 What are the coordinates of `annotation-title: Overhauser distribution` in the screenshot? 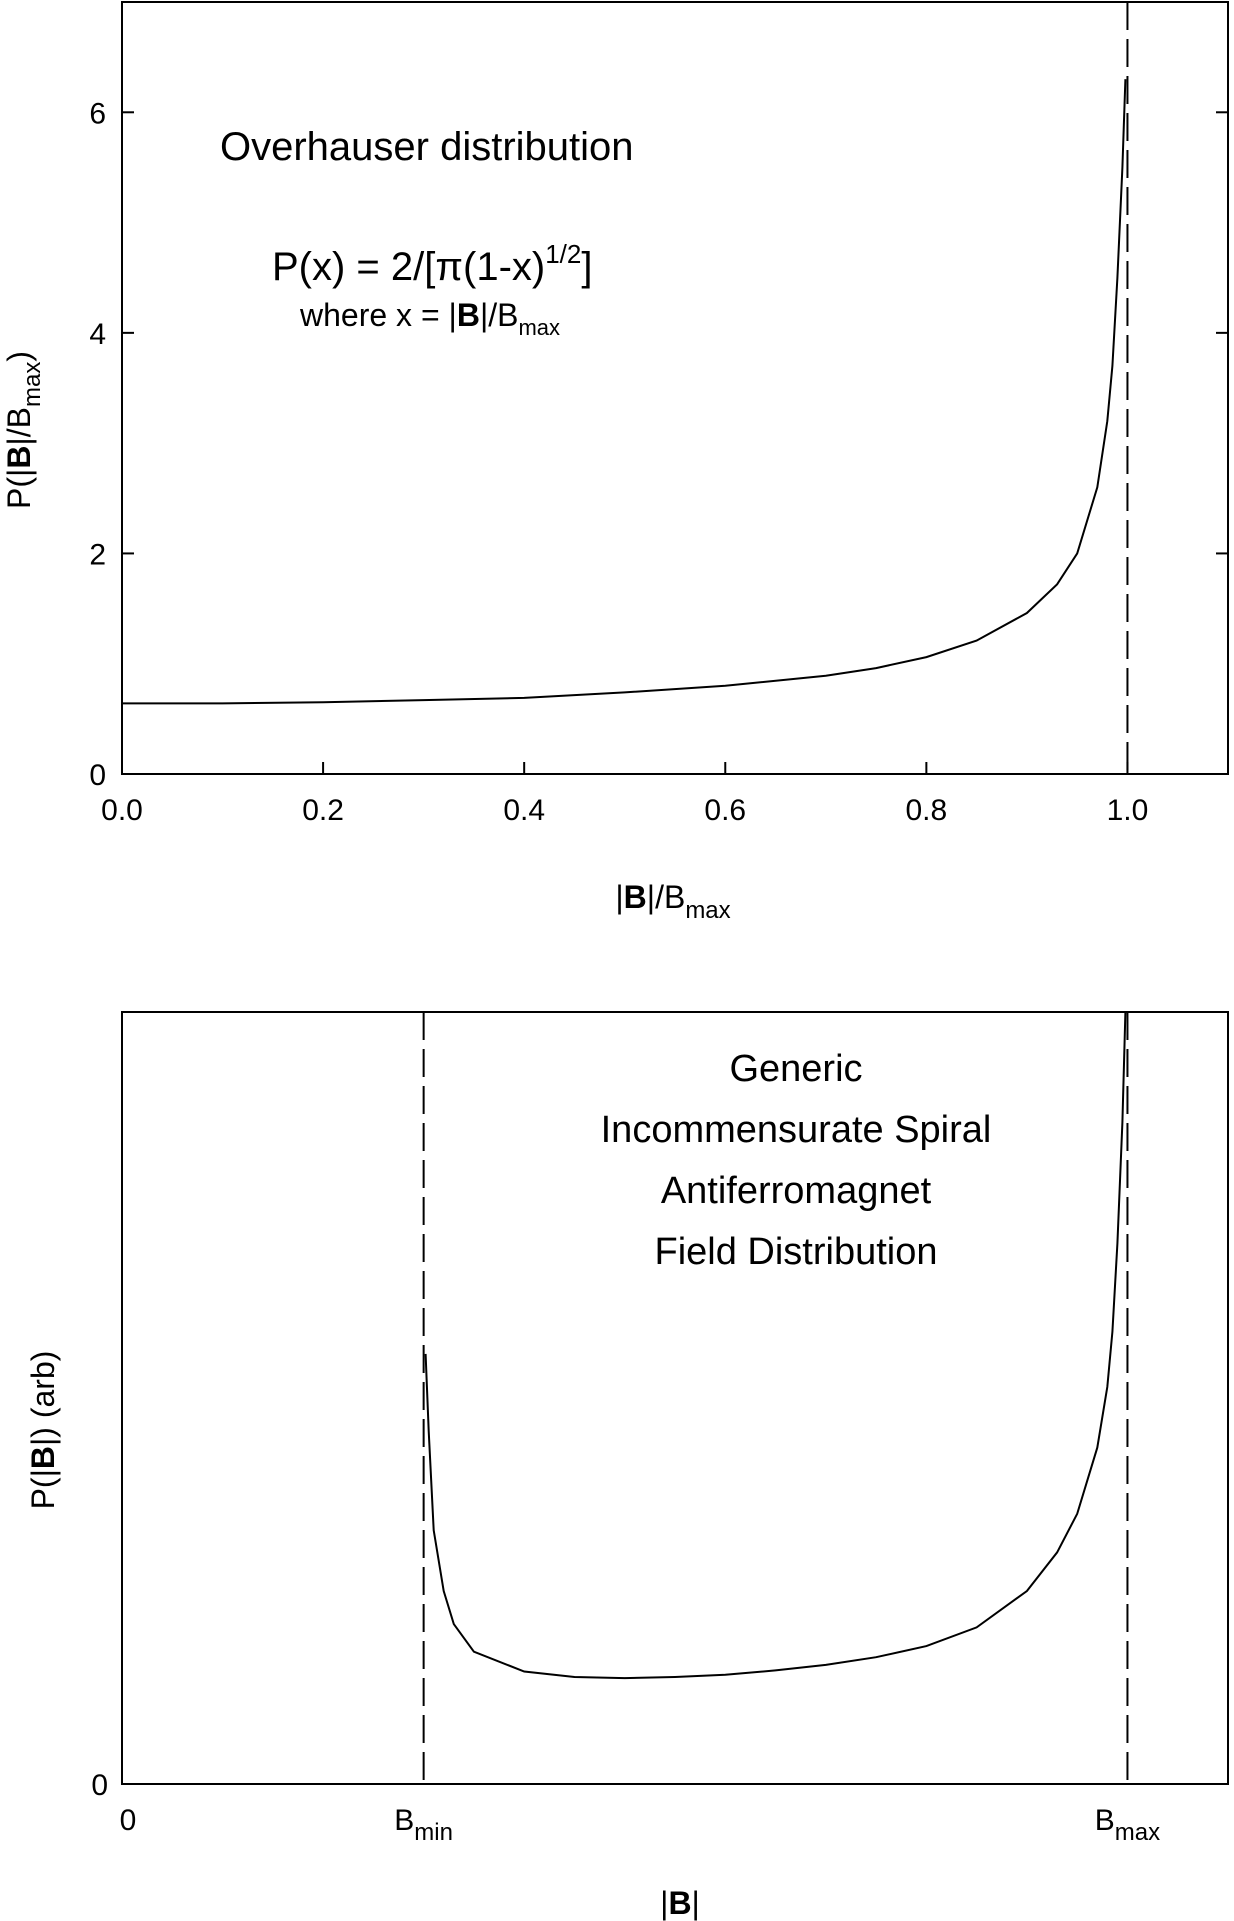 It's located at (427, 147).